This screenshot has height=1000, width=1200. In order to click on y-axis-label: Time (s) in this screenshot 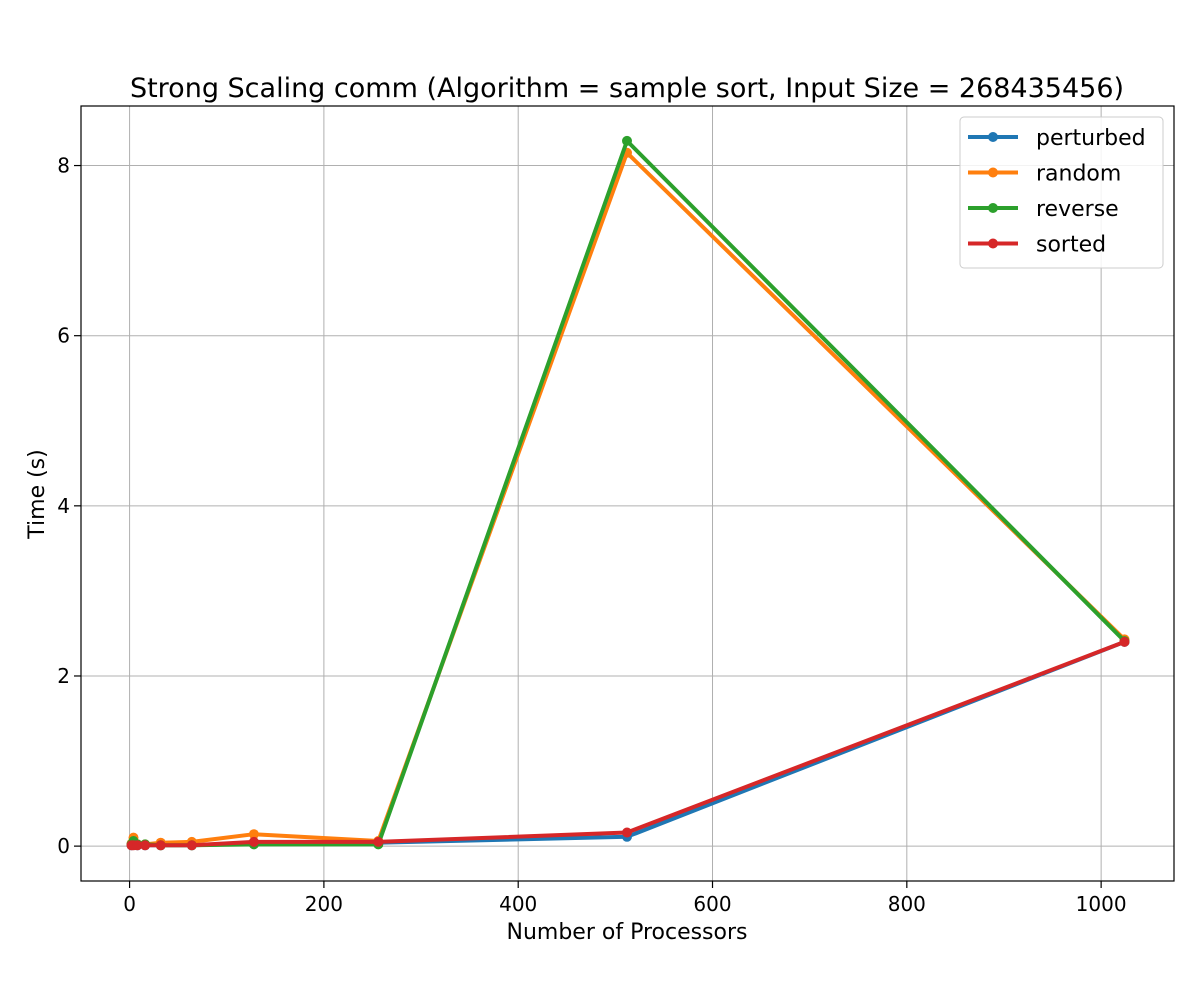, I will do `click(37, 494)`.